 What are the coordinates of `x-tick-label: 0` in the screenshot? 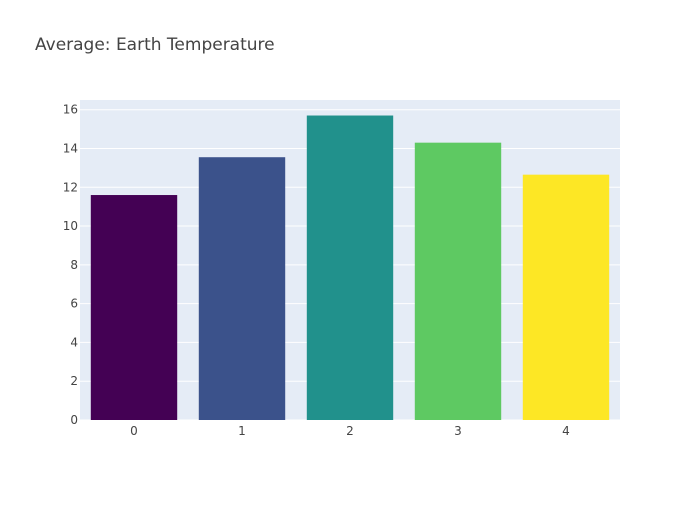 It's located at (134, 431).